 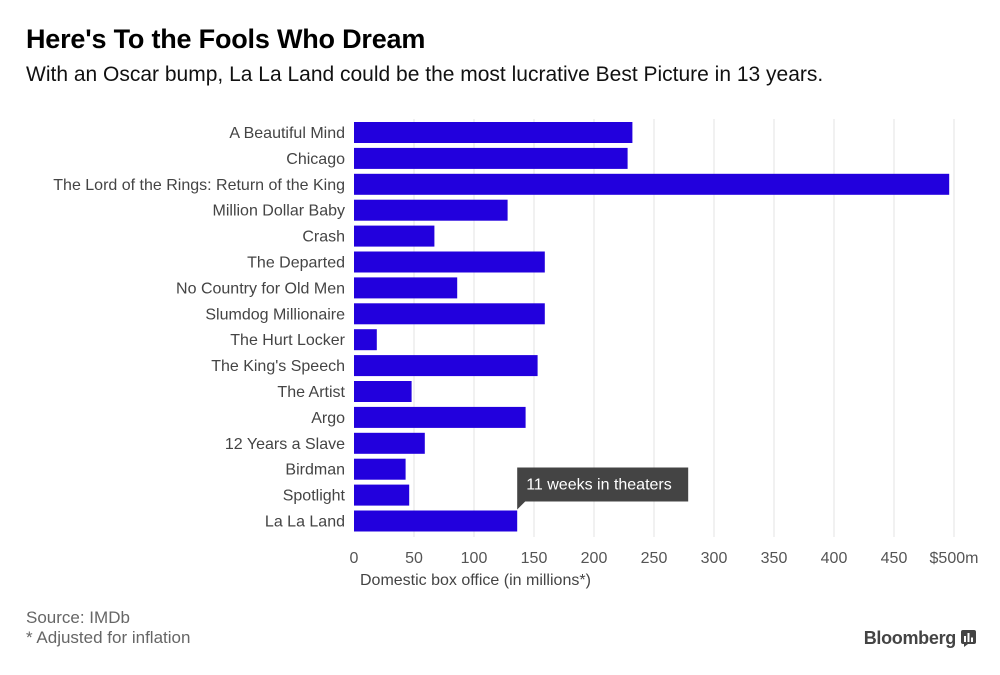 I want to click on x-axis-ticks: 0 50 100 150 200 250 300 350 400 450 $500m, so click(x=664, y=558).